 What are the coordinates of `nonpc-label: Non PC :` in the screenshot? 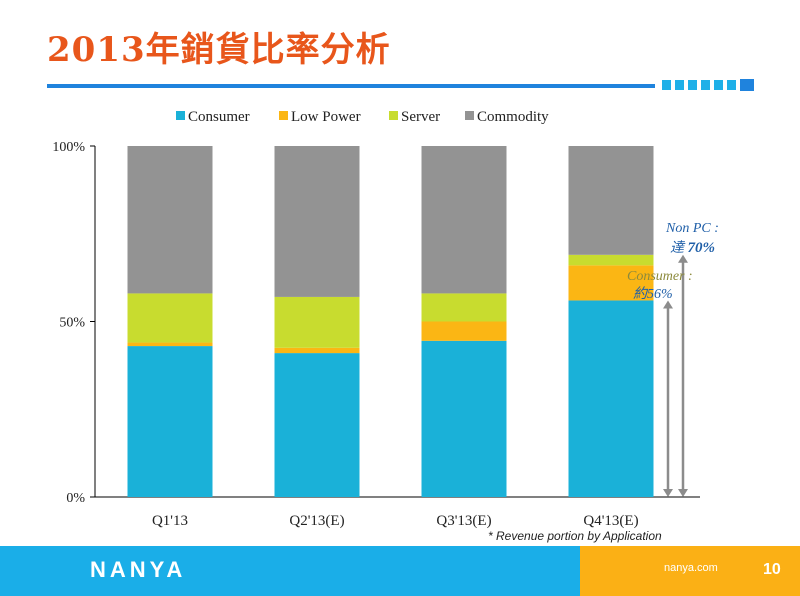 It's located at (692, 228).